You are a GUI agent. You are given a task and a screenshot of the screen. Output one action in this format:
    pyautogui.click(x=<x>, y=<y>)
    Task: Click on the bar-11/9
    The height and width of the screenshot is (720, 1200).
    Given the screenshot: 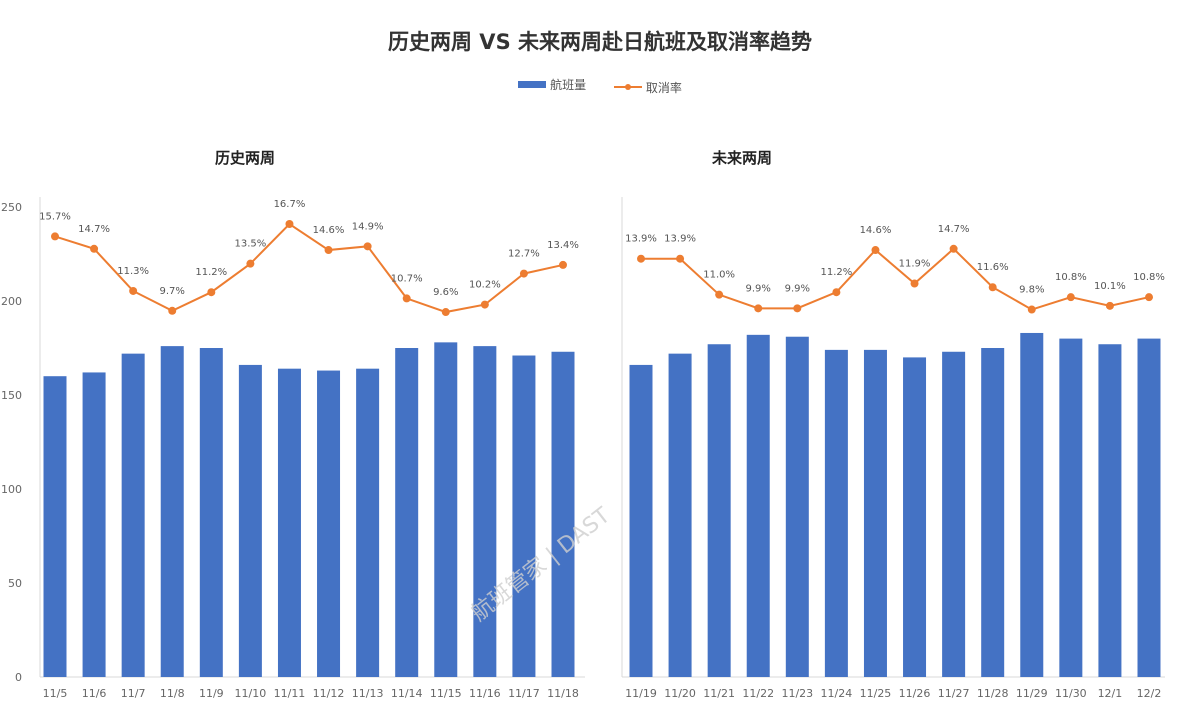 What is the action you would take?
    pyautogui.click(x=211, y=512)
    